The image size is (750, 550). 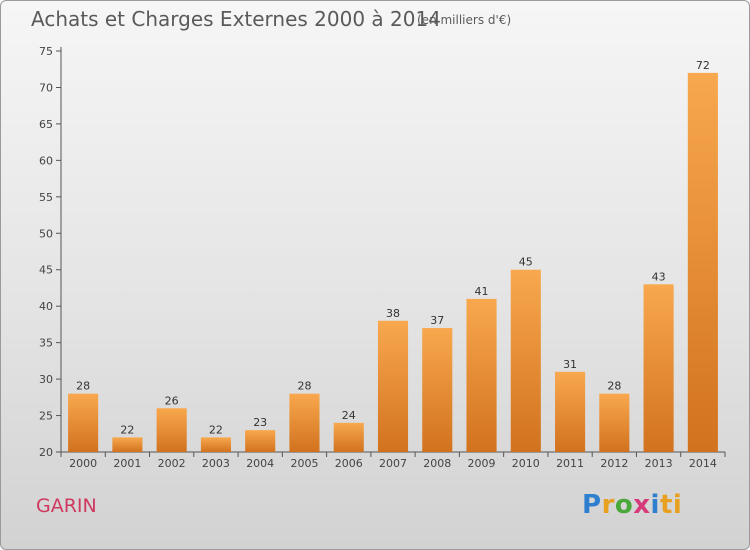 What do you see at coordinates (703, 463) in the screenshot?
I see `x-tick-label: 2014` at bounding box center [703, 463].